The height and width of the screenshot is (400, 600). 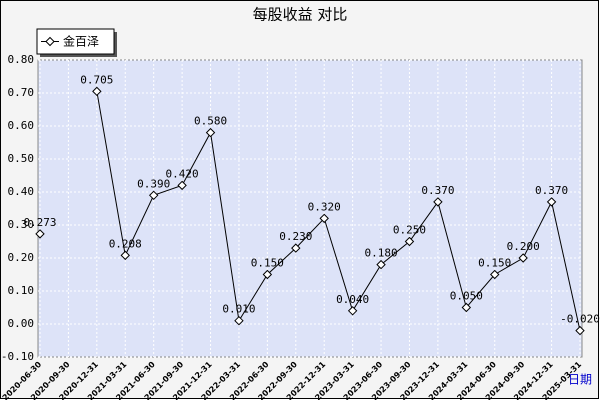 I want to click on data-label: 0.580, so click(x=210, y=121).